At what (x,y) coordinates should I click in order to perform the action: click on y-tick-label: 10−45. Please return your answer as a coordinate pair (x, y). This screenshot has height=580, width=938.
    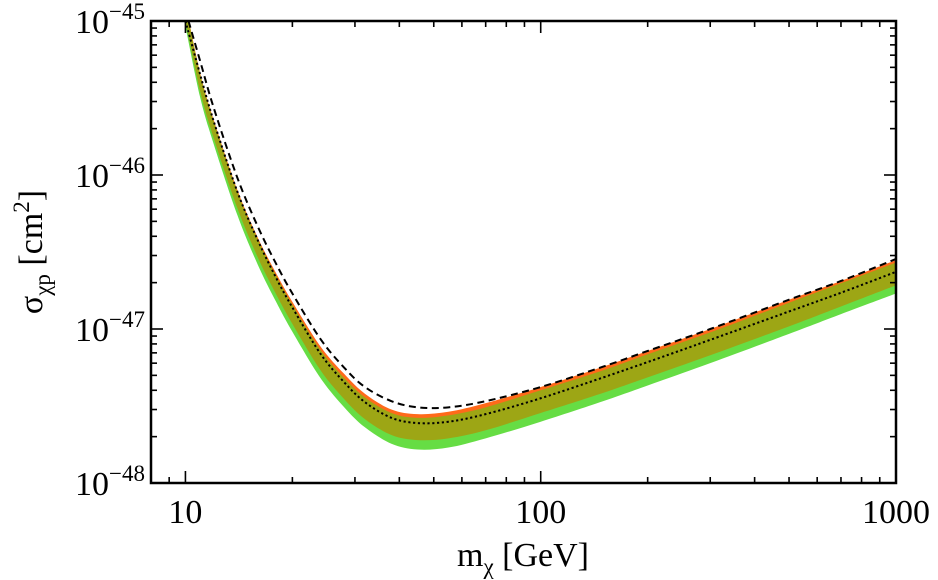
    Looking at the image, I should click on (110, 20).